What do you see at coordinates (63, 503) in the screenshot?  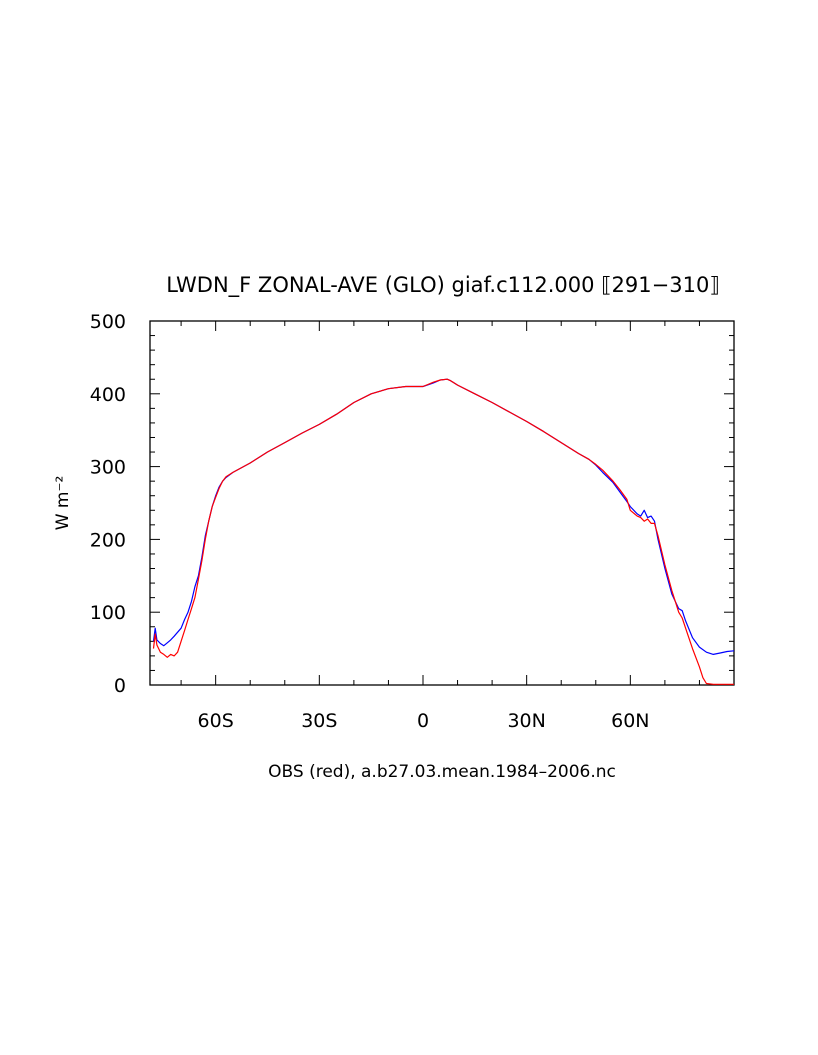 I see `y-axis-label: W m⁻²` at bounding box center [63, 503].